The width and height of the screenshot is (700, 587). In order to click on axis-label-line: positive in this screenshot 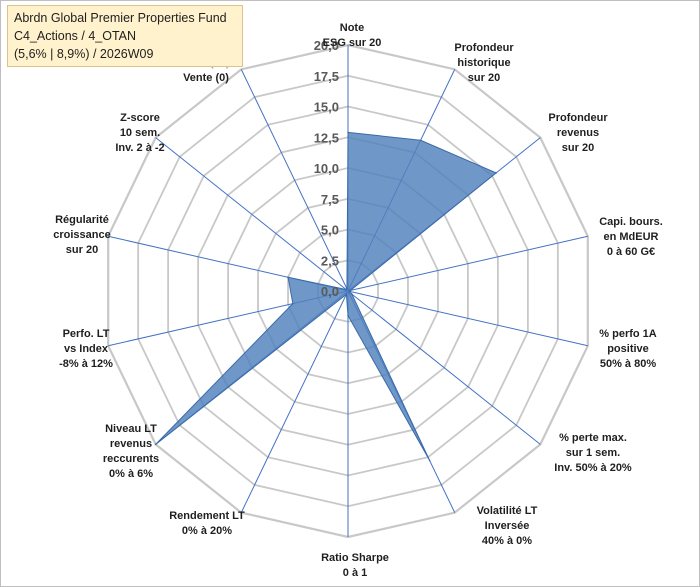, I will do `click(628, 349)`.